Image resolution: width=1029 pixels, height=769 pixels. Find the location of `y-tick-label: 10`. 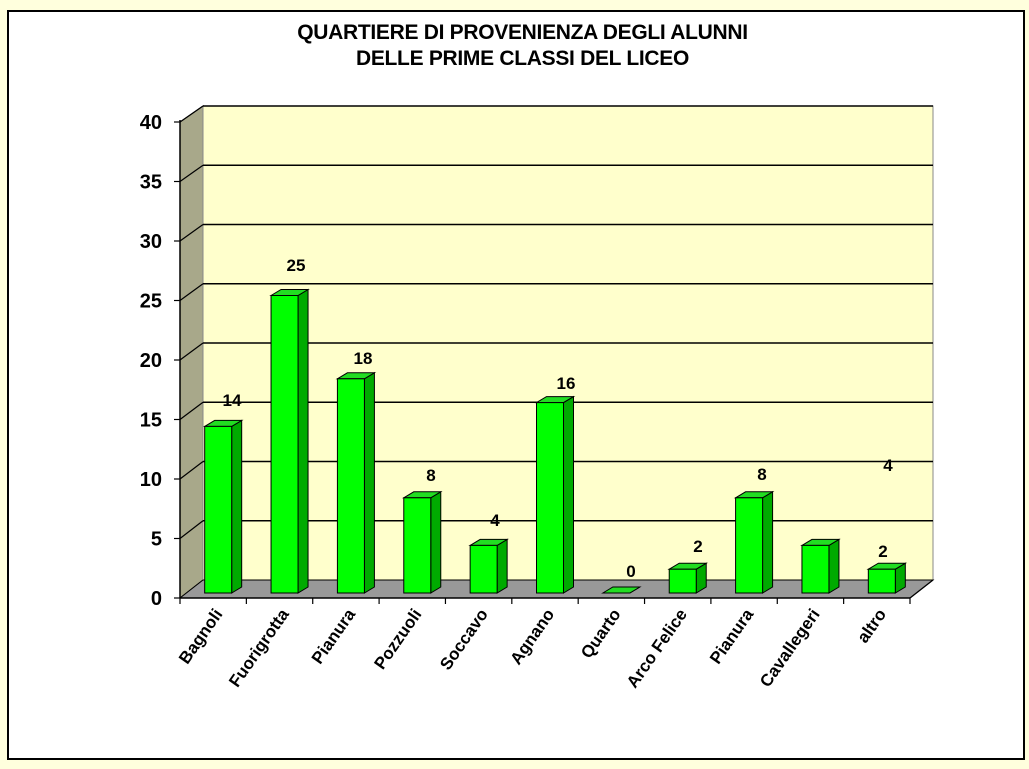

y-tick-label: 10 is located at coordinates (151, 480).